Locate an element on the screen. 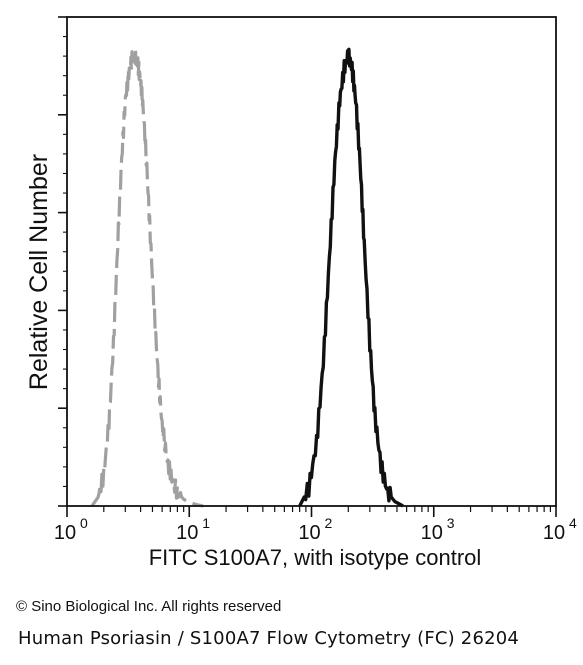  x-tick-exponent: 0 is located at coordinates (84, 523).